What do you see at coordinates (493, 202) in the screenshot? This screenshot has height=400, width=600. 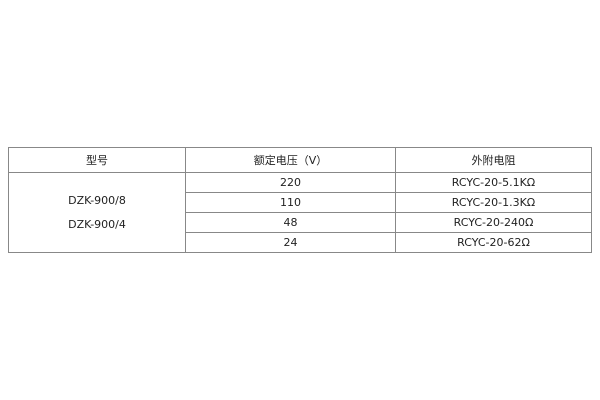 I see `resistor-cell: RCYC-20-1.3KΩ` at bounding box center [493, 202].